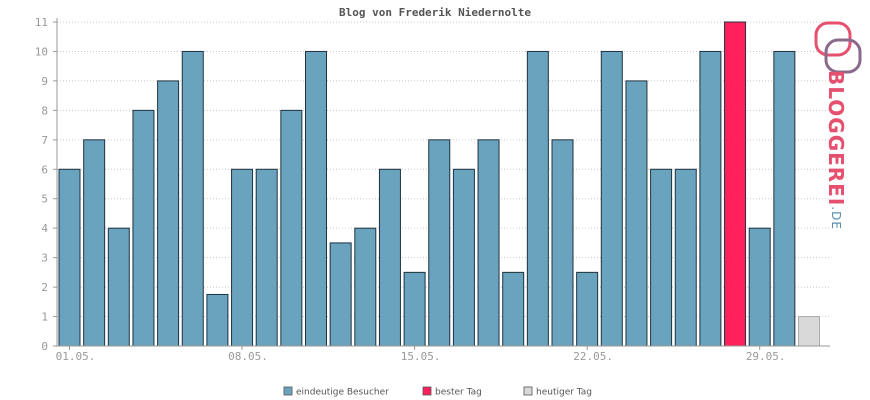 Image resolution: width=870 pixels, height=400 pixels. Describe the element at coordinates (76, 356) in the screenshot. I see `x-tick-label: 01.05.` at that location.